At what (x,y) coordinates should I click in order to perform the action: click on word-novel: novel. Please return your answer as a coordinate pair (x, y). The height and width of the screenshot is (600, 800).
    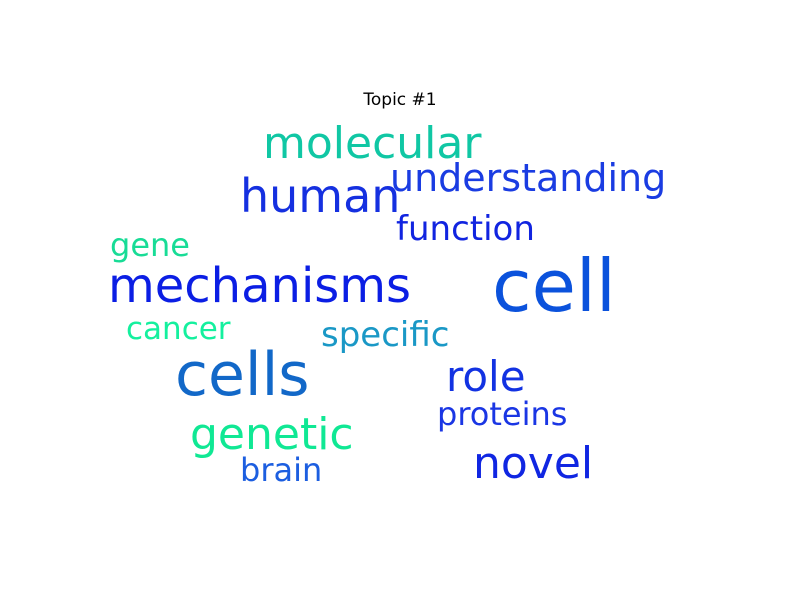
    Looking at the image, I should click on (533, 463).